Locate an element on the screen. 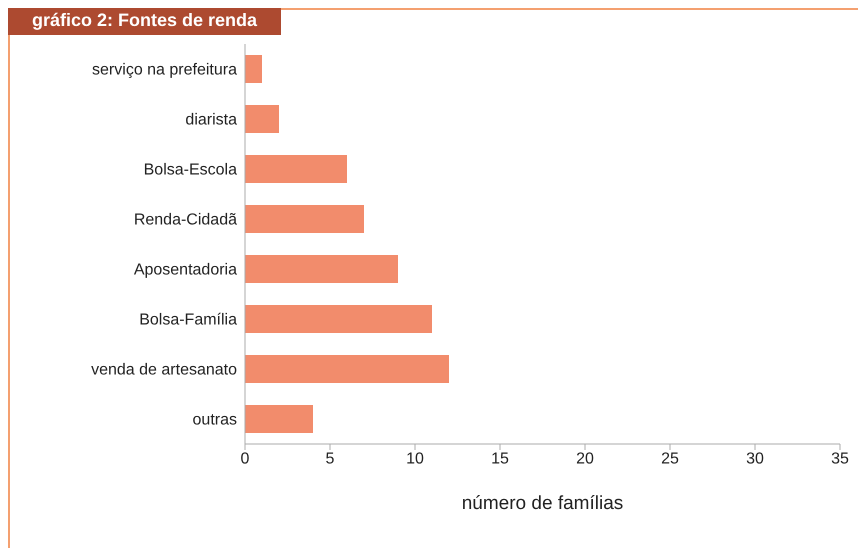  y-tick-label: outras is located at coordinates (214, 420).